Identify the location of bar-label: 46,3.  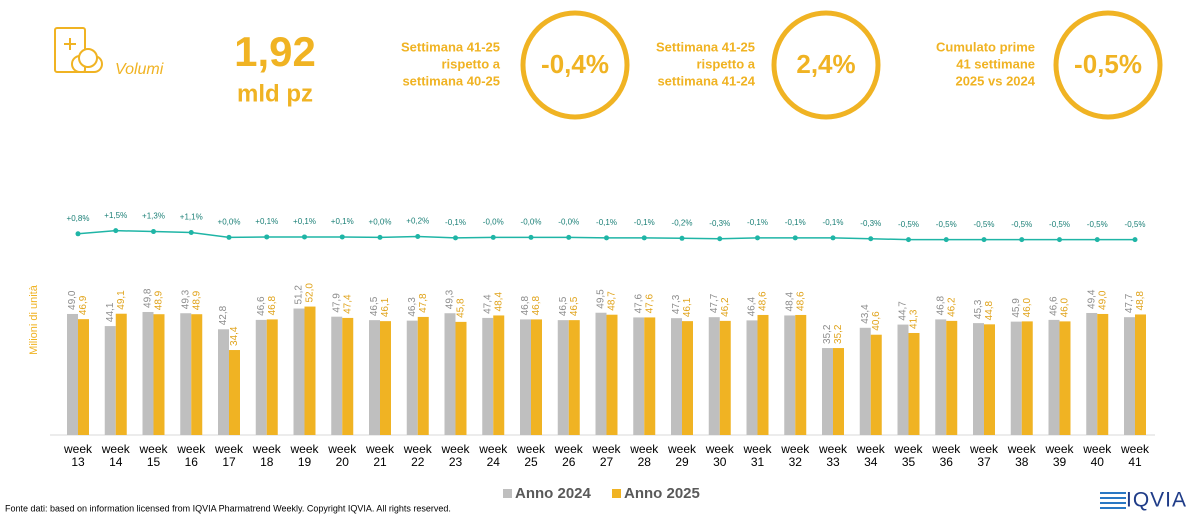
(412, 307).